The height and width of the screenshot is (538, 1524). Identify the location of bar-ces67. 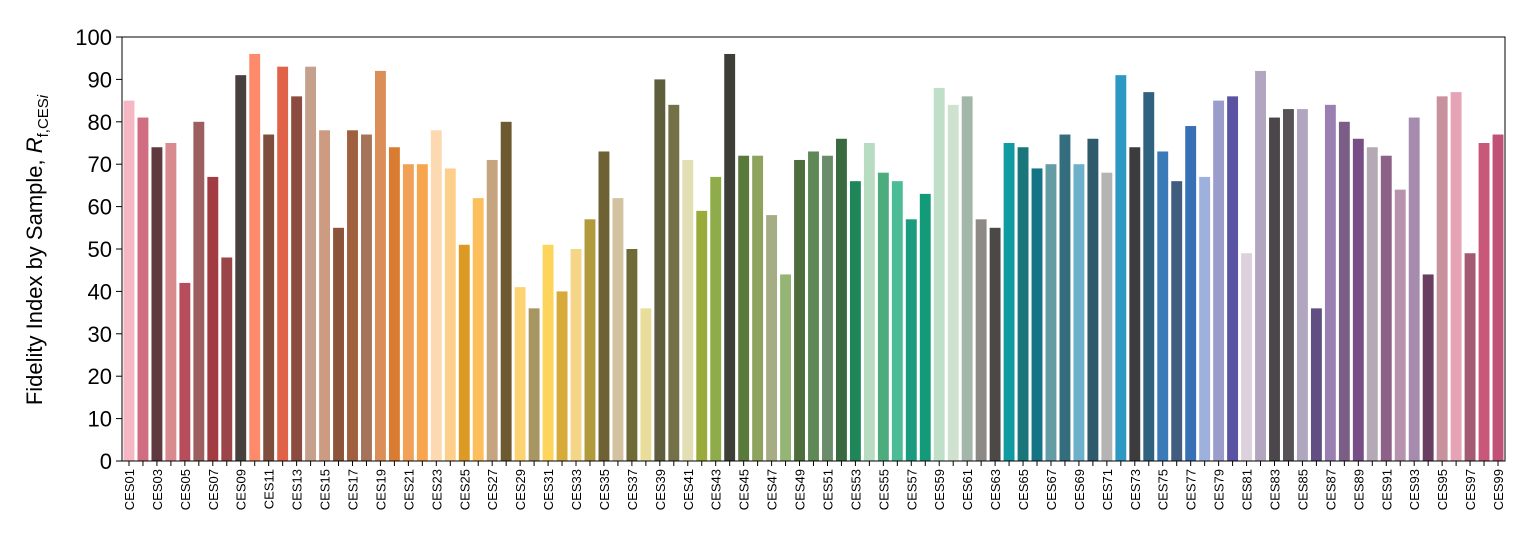
(1051, 312).